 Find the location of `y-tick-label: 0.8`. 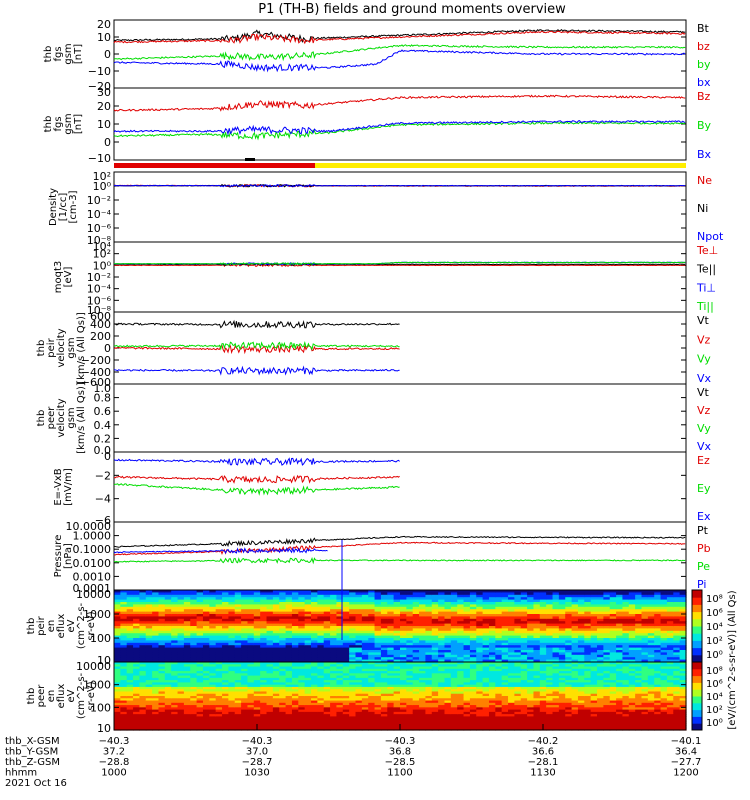

y-tick-label: 0.8 is located at coordinates (103, 398).